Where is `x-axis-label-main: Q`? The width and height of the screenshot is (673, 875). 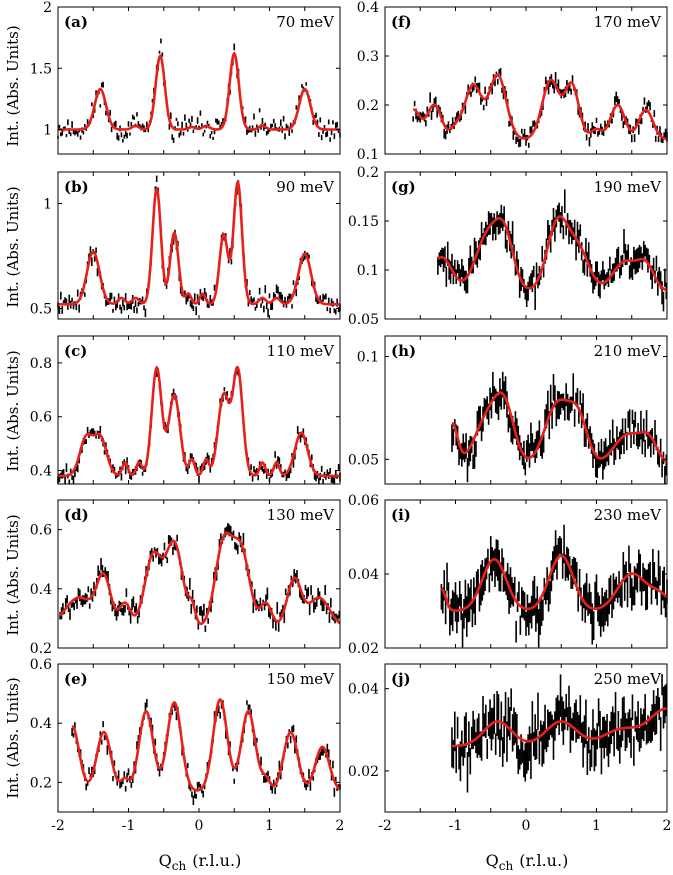
x-axis-label-main: Q is located at coordinates (165, 860).